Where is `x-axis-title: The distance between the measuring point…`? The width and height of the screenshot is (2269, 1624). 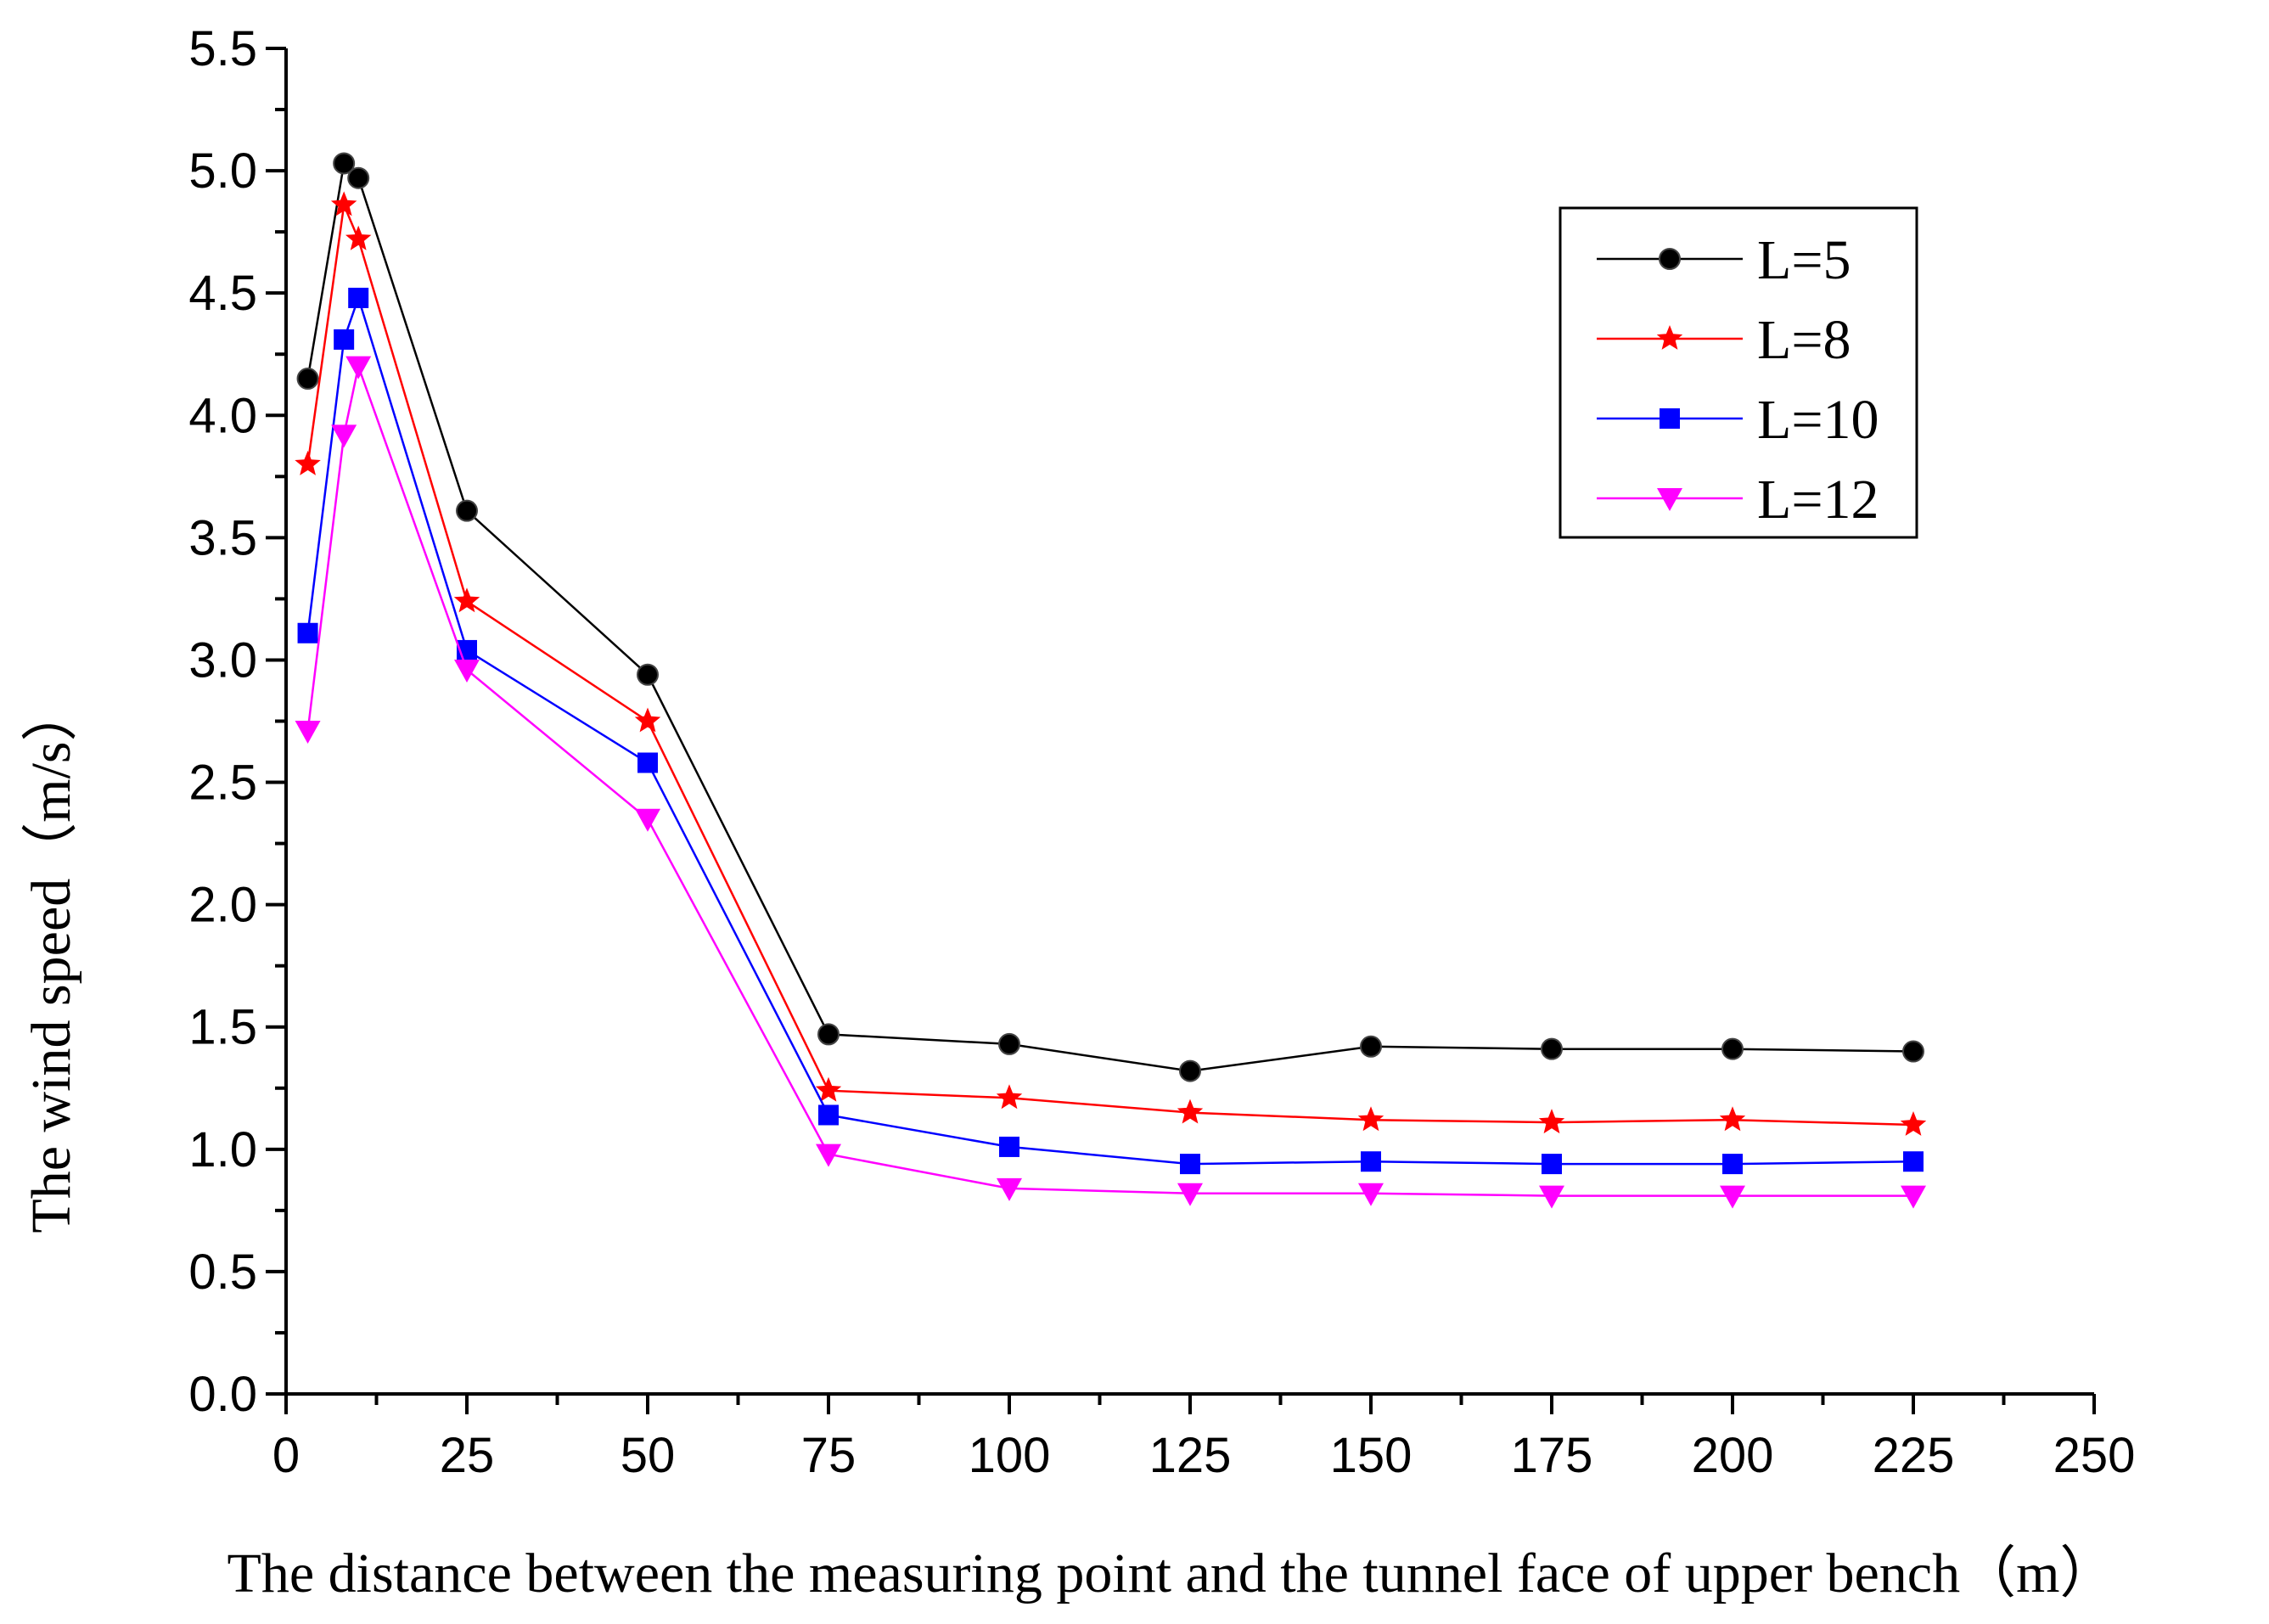
x-axis-title: The distance between the measuring point… is located at coordinates (1171, 1573).